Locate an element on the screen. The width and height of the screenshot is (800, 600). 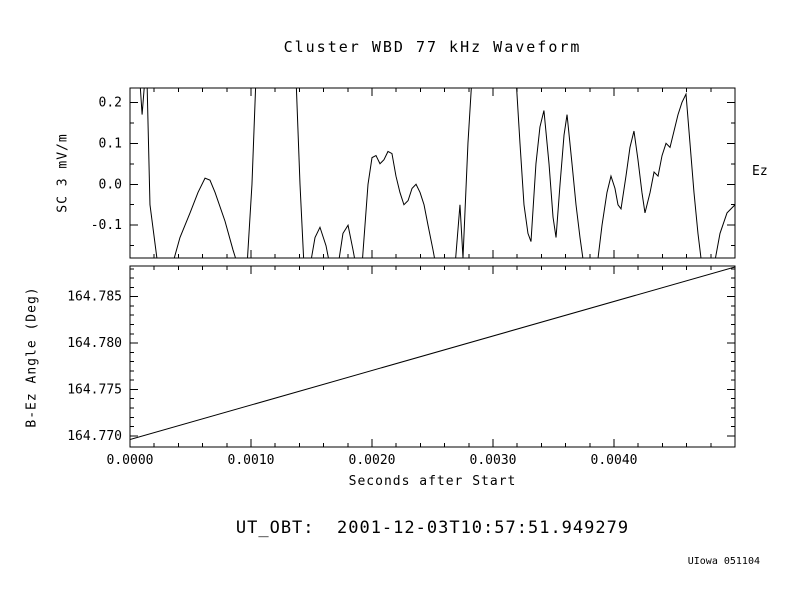
y-tick-label: 0.2 is located at coordinates (110, 102).